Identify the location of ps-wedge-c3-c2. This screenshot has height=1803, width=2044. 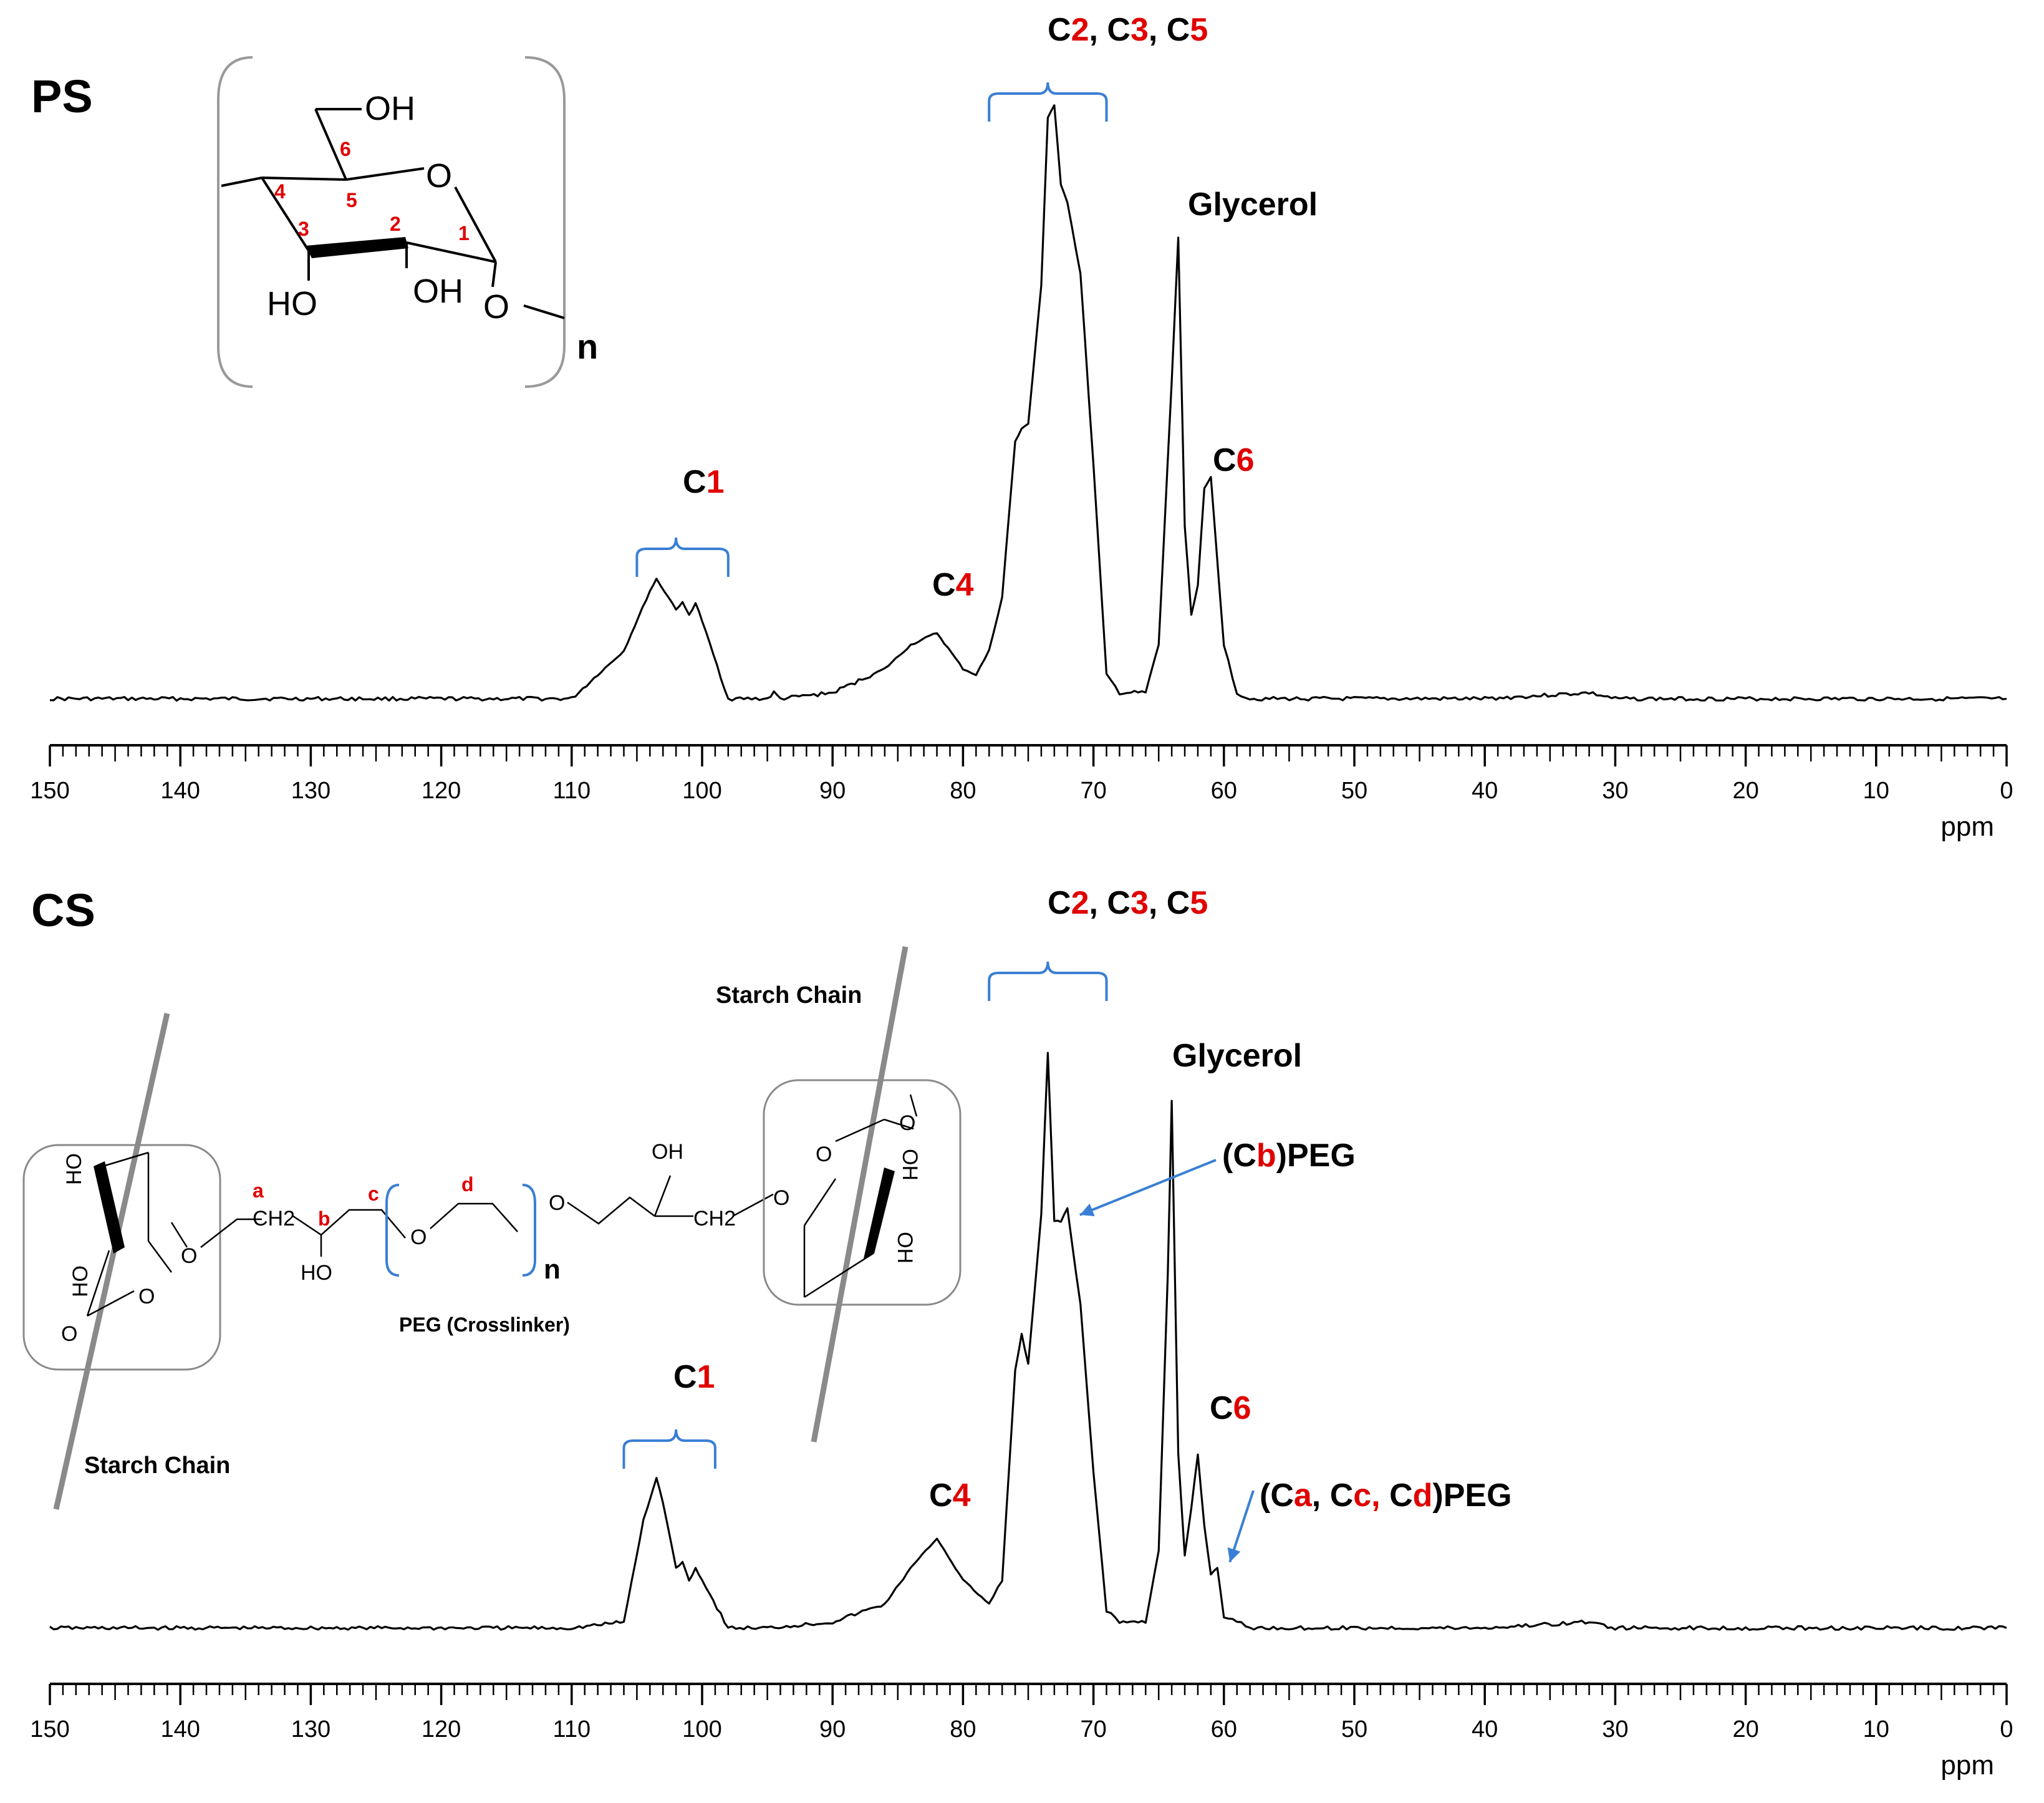
(357, 247).